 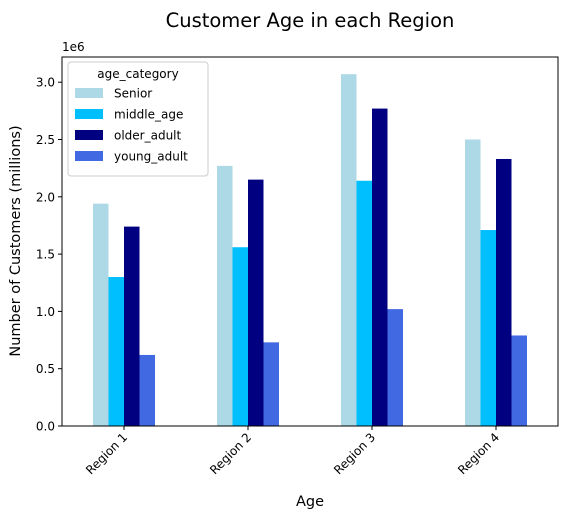 What do you see at coordinates (292, 451) in the screenshot?
I see `x-axis-ticks: Region 1 Region 2 Region 3 Region 4` at bounding box center [292, 451].